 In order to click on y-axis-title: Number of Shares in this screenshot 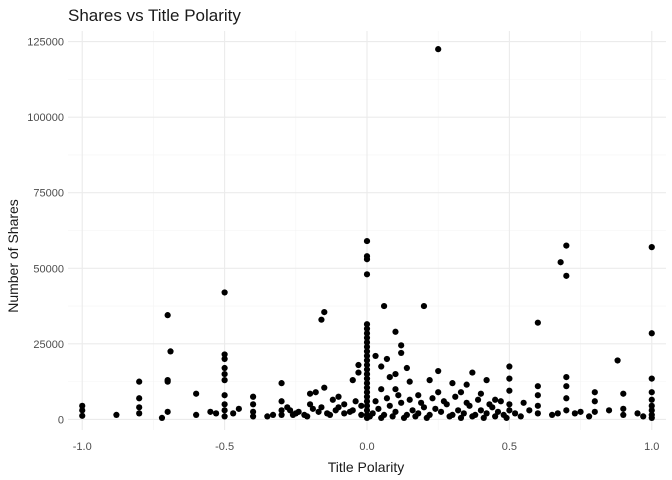, I will do `click(13, 256)`.